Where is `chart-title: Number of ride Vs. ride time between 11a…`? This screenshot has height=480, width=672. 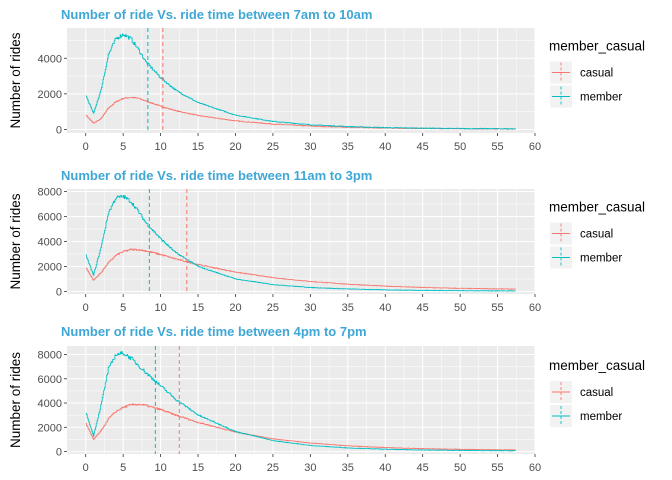 chart-title: Number of ride Vs. ride time between 11a… is located at coordinates (216, 175).